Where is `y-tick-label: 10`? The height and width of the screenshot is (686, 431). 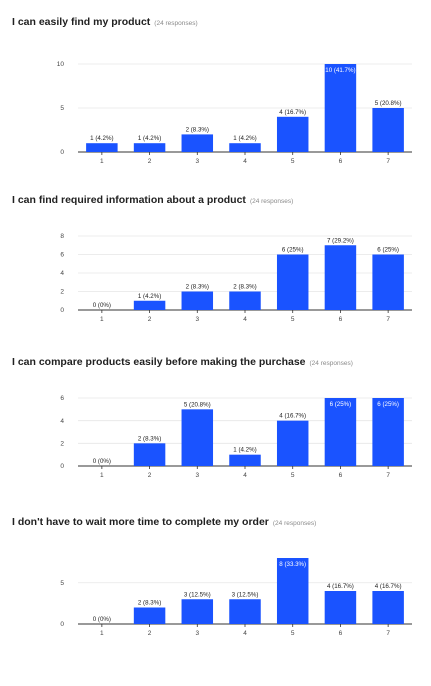 y-tick-label: 10 is located at coordinates (61, 64).